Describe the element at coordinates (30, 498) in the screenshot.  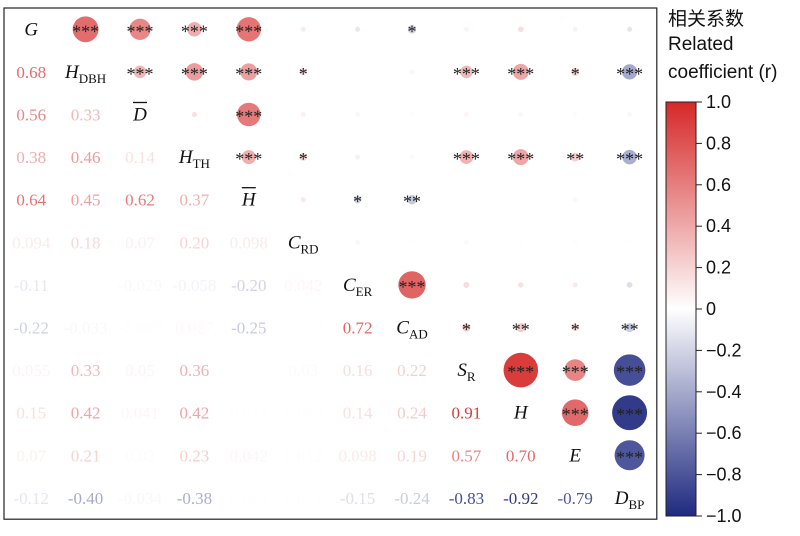
I see `coefficient-label: -0.12` at that location.